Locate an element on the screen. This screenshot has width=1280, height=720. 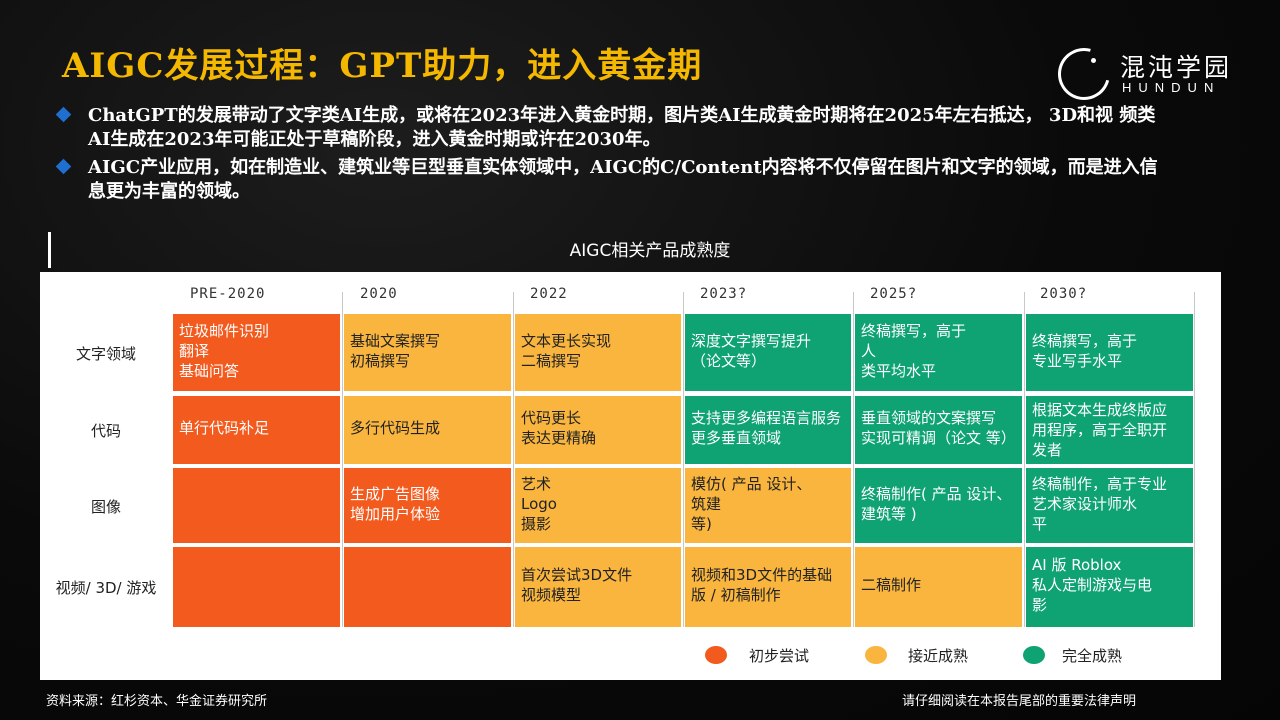
cell-text-line: 专业写手水平 is located at coordinates (1077, 360).